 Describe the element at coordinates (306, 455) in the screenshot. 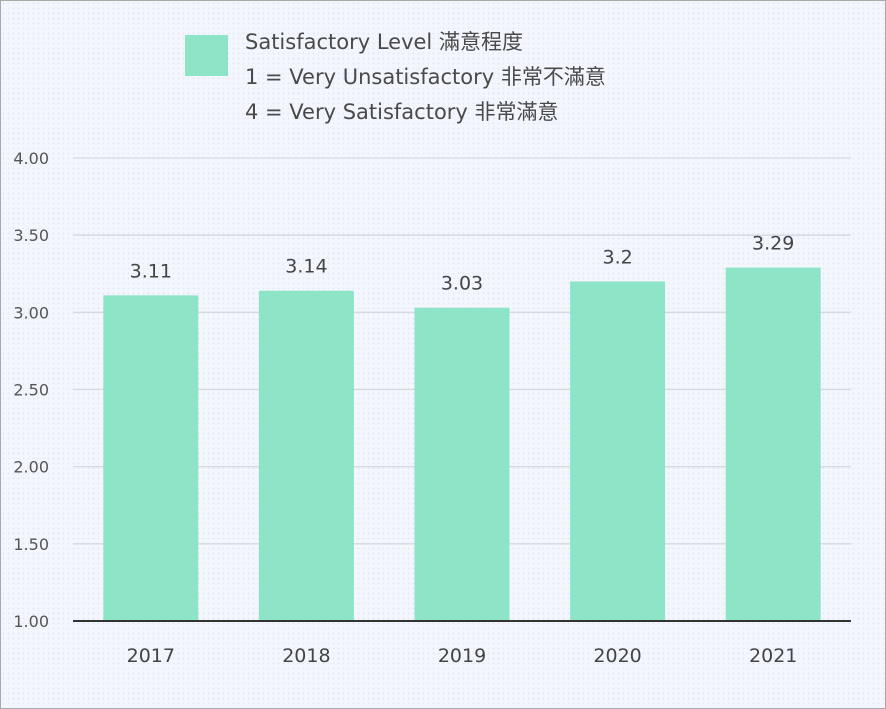

I see `bar-2018` at that location.